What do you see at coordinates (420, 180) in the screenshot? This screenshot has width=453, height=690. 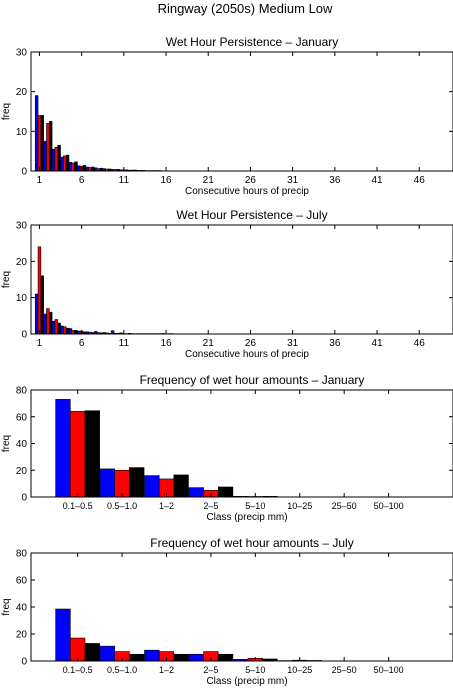 I see `x-tick-label: 46` at bounding box center [420, 180].